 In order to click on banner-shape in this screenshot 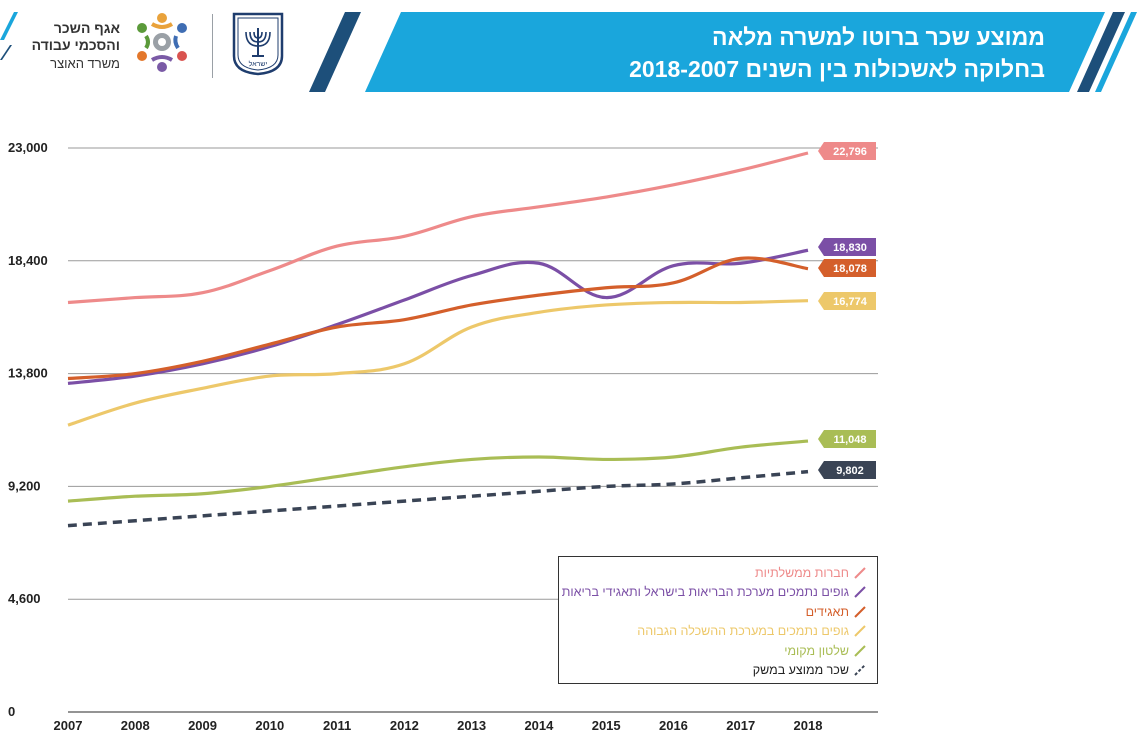, I will do `click(723, 52)`.